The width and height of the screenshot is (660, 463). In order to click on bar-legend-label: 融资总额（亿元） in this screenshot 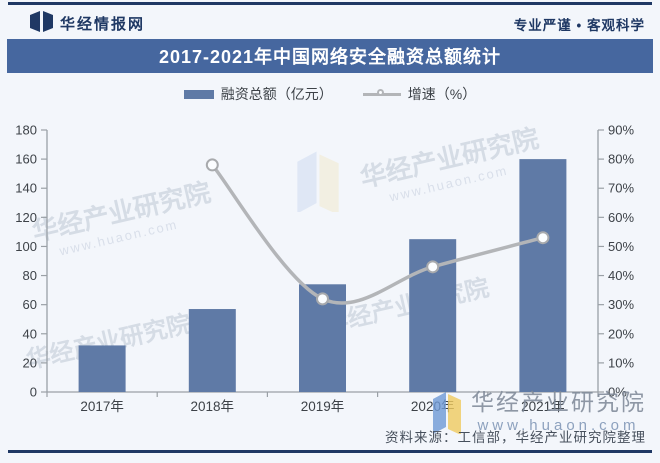, I will do `click(276, 94)`.